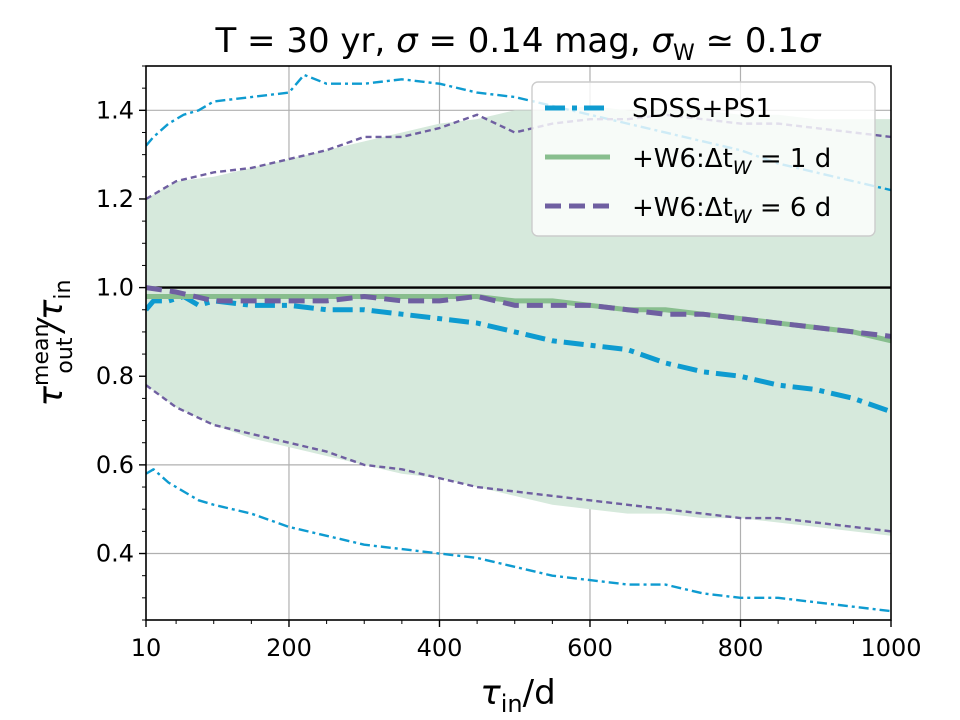  Describe the element at coordinates (115, 376) in the screenshot. I see `y-tick-label: 0.8` at that location.